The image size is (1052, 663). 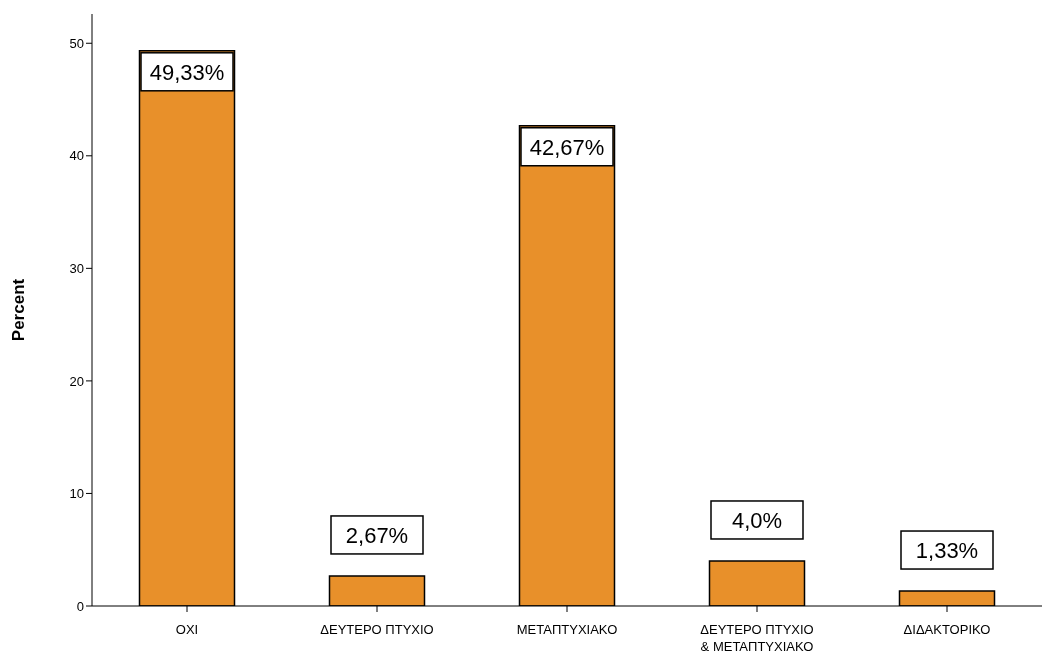 What do you see at coordinates (567, 147) in the screenshot?
I see `data-label: 42,67%` at bounding box center [567, 147].